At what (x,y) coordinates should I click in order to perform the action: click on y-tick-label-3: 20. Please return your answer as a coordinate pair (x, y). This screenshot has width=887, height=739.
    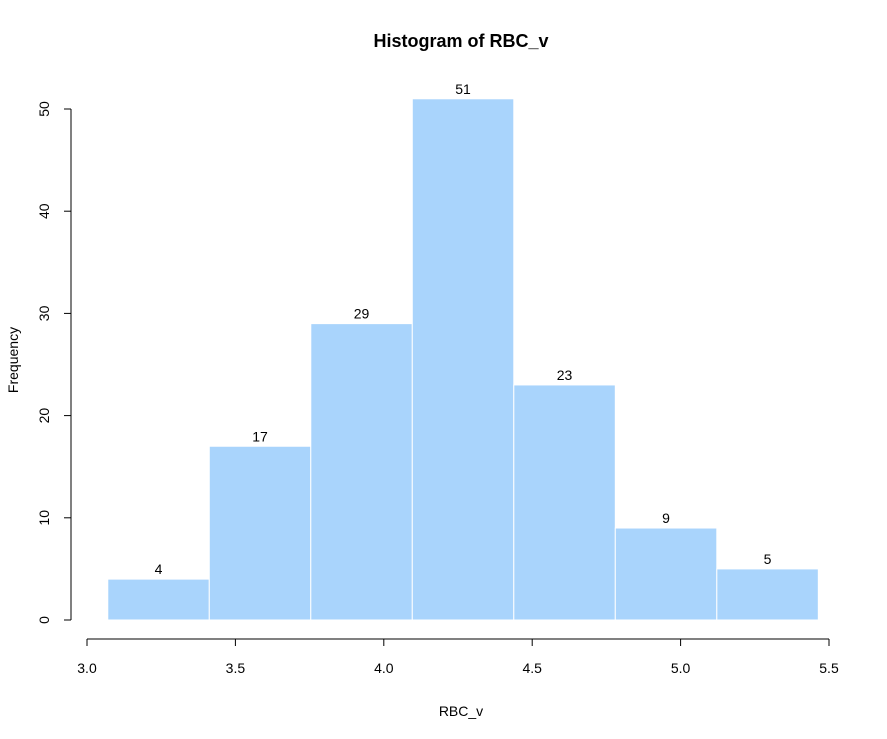
    Looking at the image, I should click on (44, 416).